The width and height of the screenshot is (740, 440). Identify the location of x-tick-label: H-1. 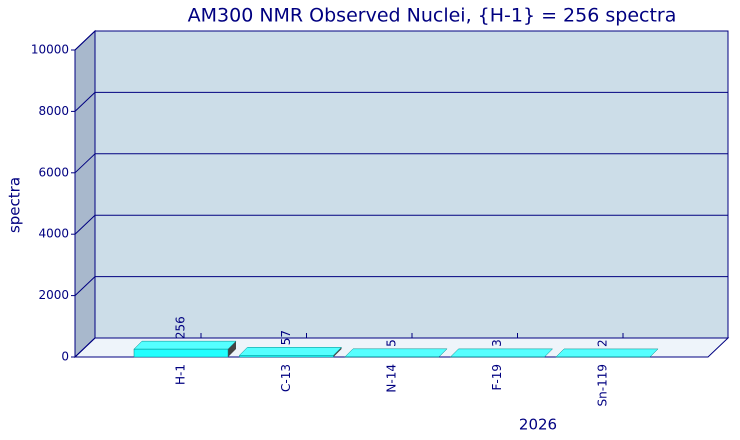
(181, 374).